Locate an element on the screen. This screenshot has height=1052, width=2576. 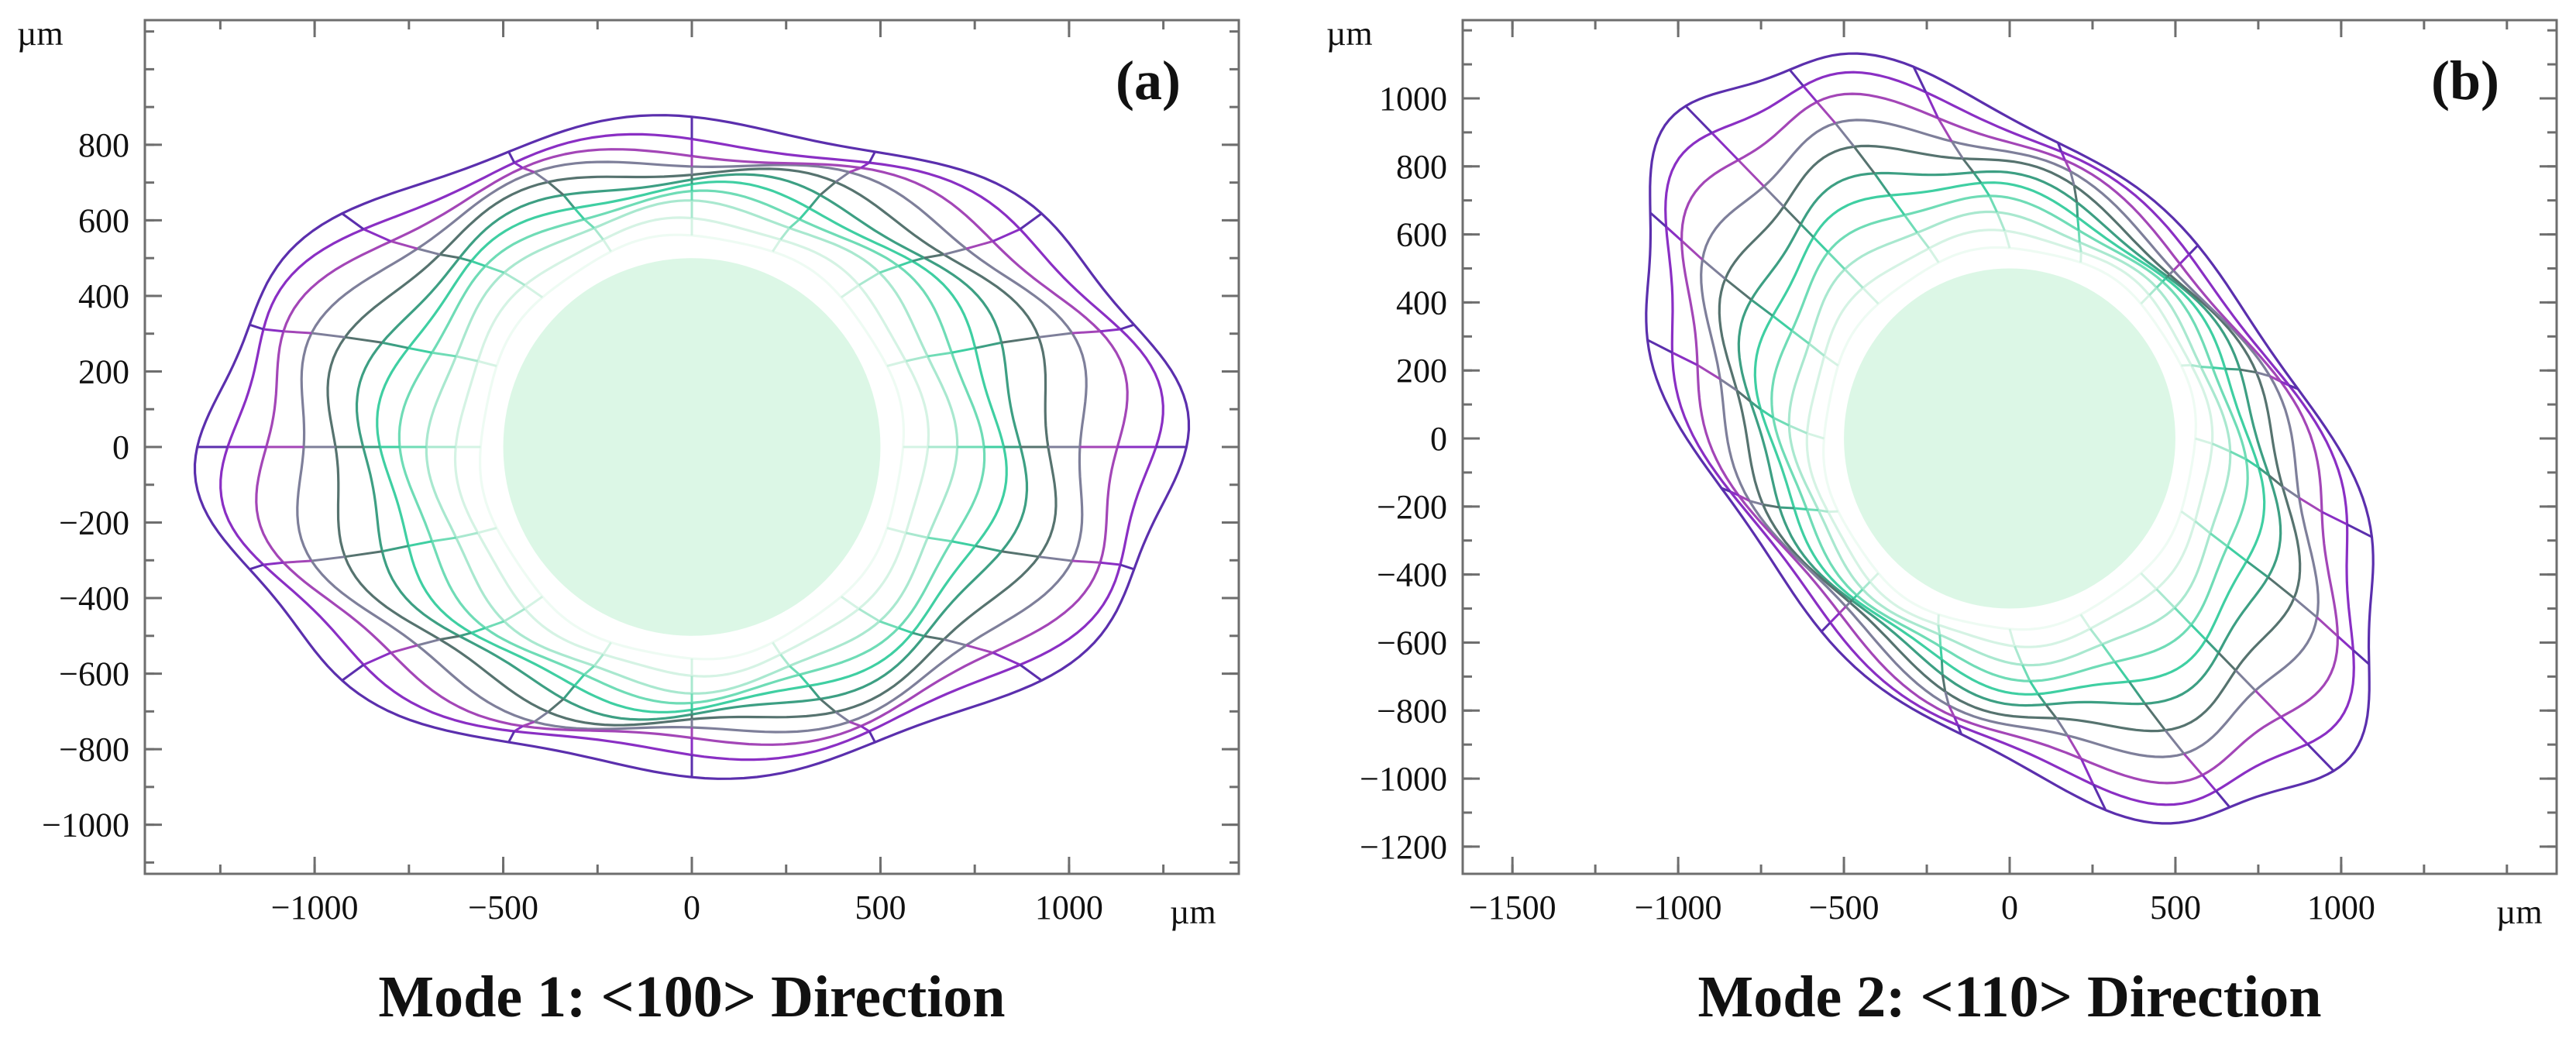
a-ytick-label: 600 is located at coordinates (103, 220).